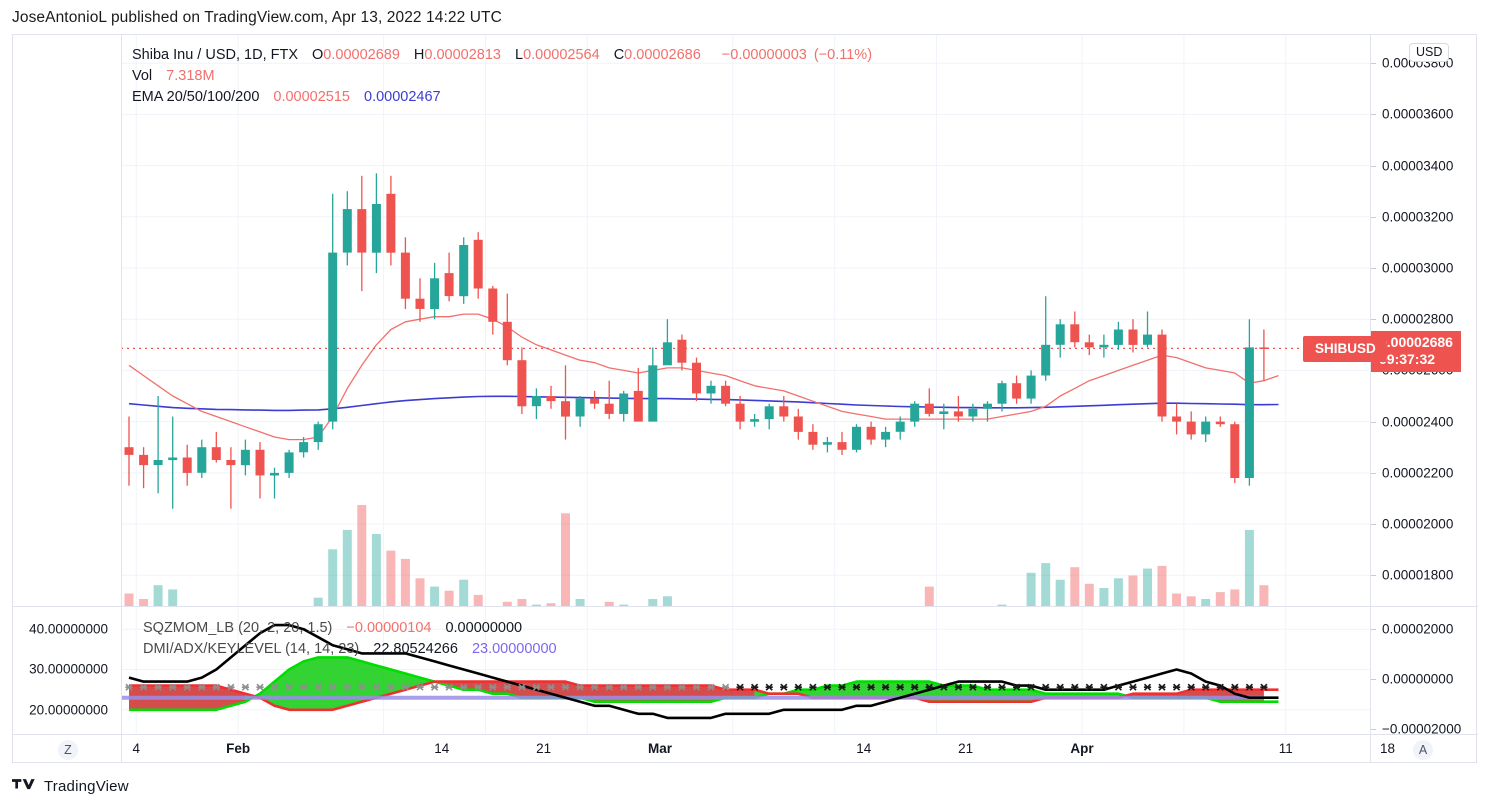  I want to click on price-axis-tick: 0.00002800, so click(1418, 319).